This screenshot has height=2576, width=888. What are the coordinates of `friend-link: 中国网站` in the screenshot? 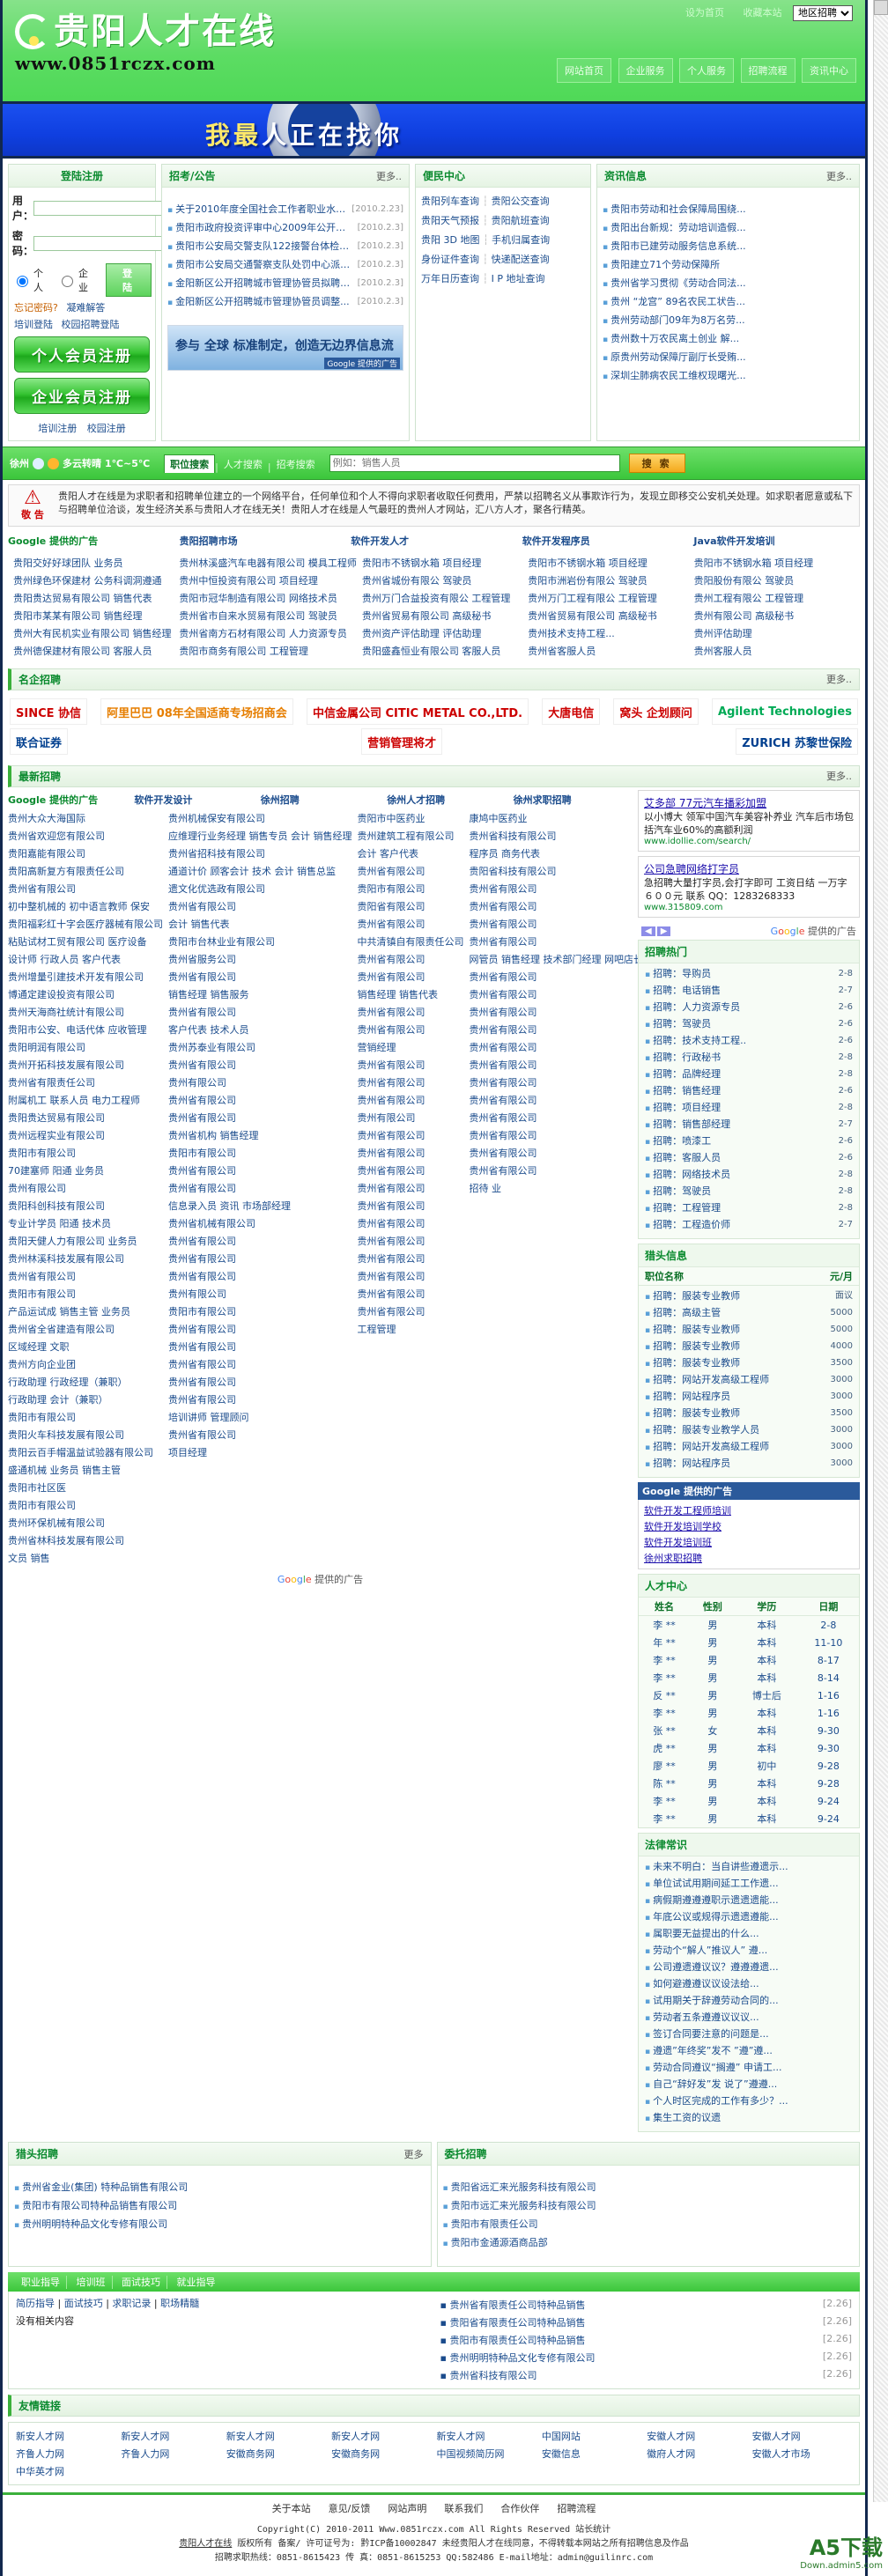 It's located at (561, 2436).